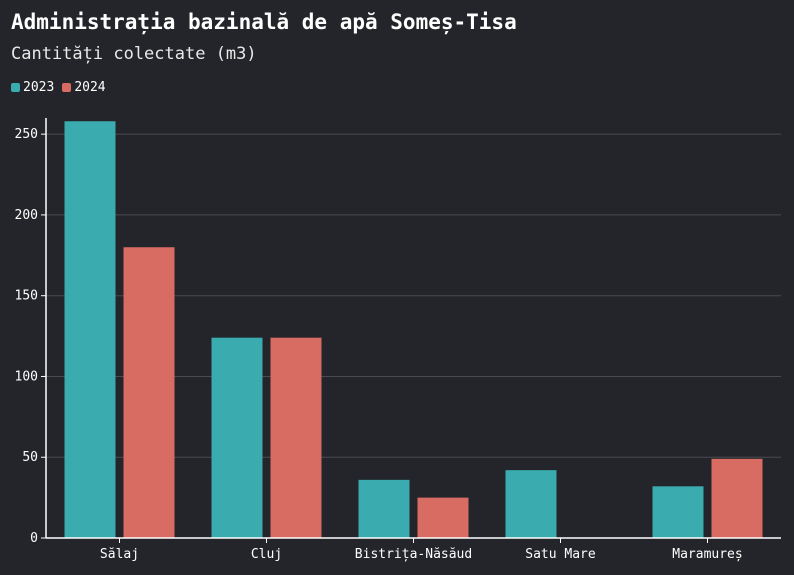 Image resolution: width=794 pixels, height=575 pixels. I want to click on y-tick-label: 200, so click(26, 215).